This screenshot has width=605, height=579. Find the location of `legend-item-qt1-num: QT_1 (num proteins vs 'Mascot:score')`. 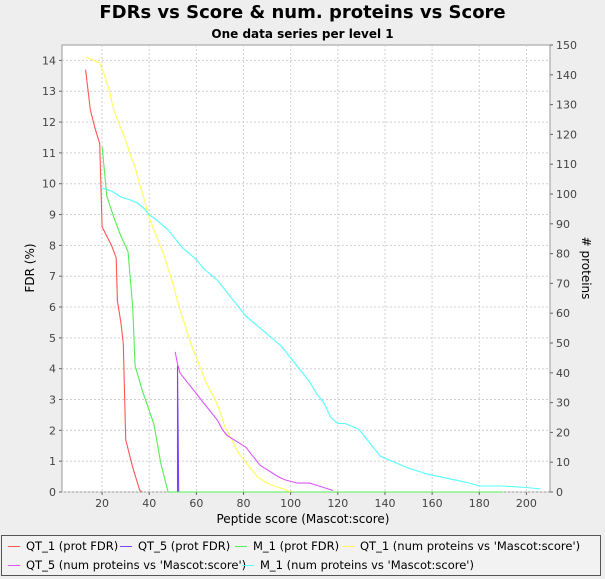

legend-item-qt1-num: QT_1 (num proteins vs 'Mascot:score') is located at coordinates (461, 546).